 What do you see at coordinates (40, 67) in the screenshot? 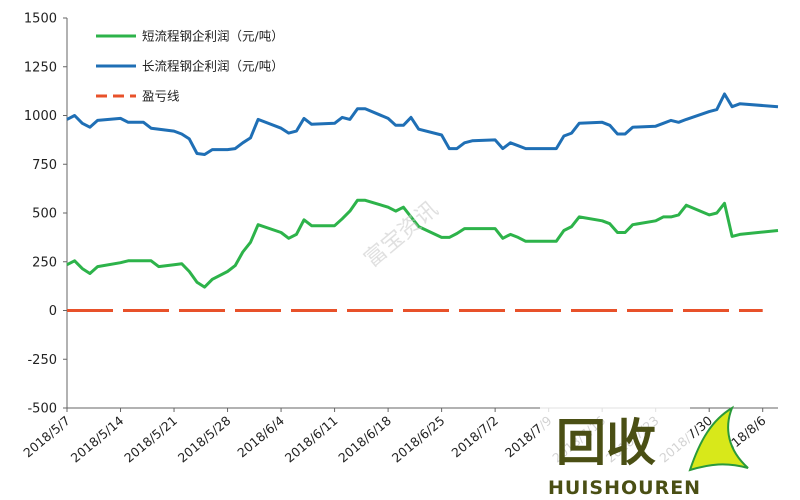
I see `y-tick-label: 1250` at bounding box center [40, 67].